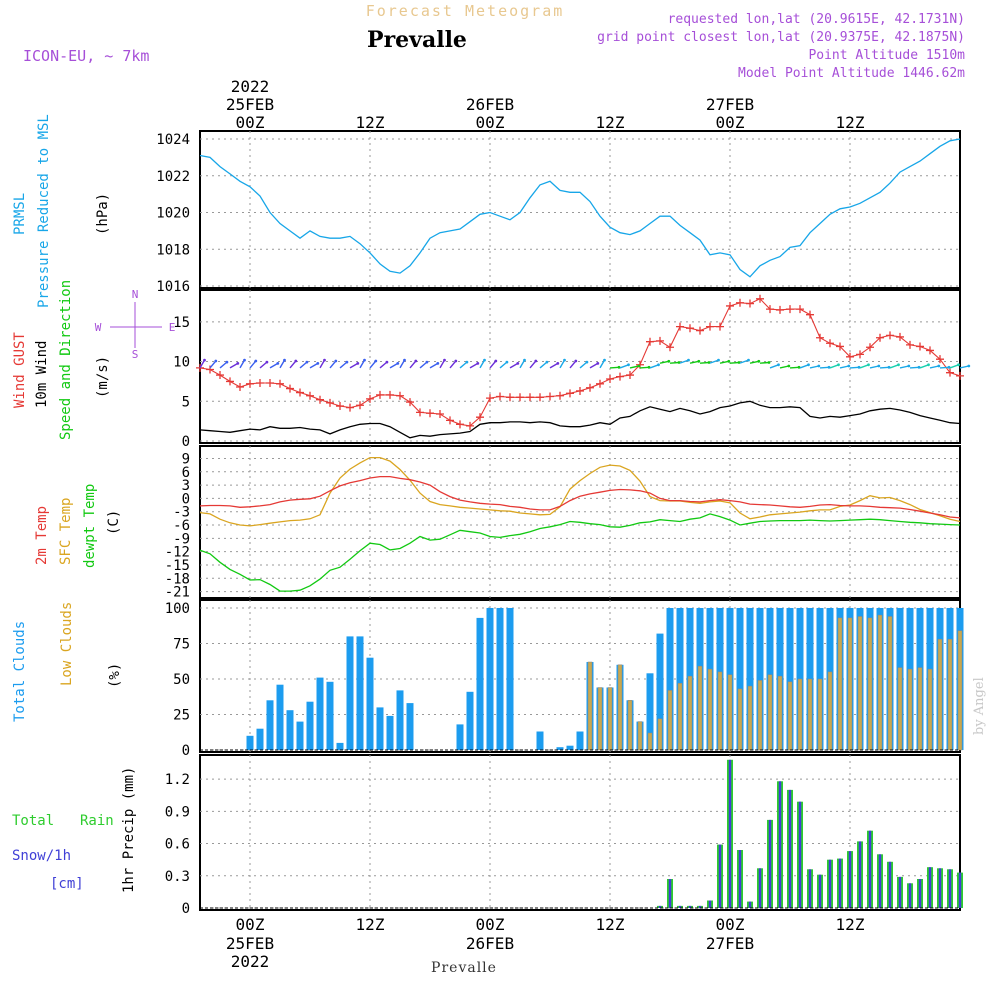 Image resolution: width=1000 pixels, height=1004 pixels. Describe the element at coordinates (850, 924) in the screenshot. I see `bottom-hour-label: 12Z` at that location.